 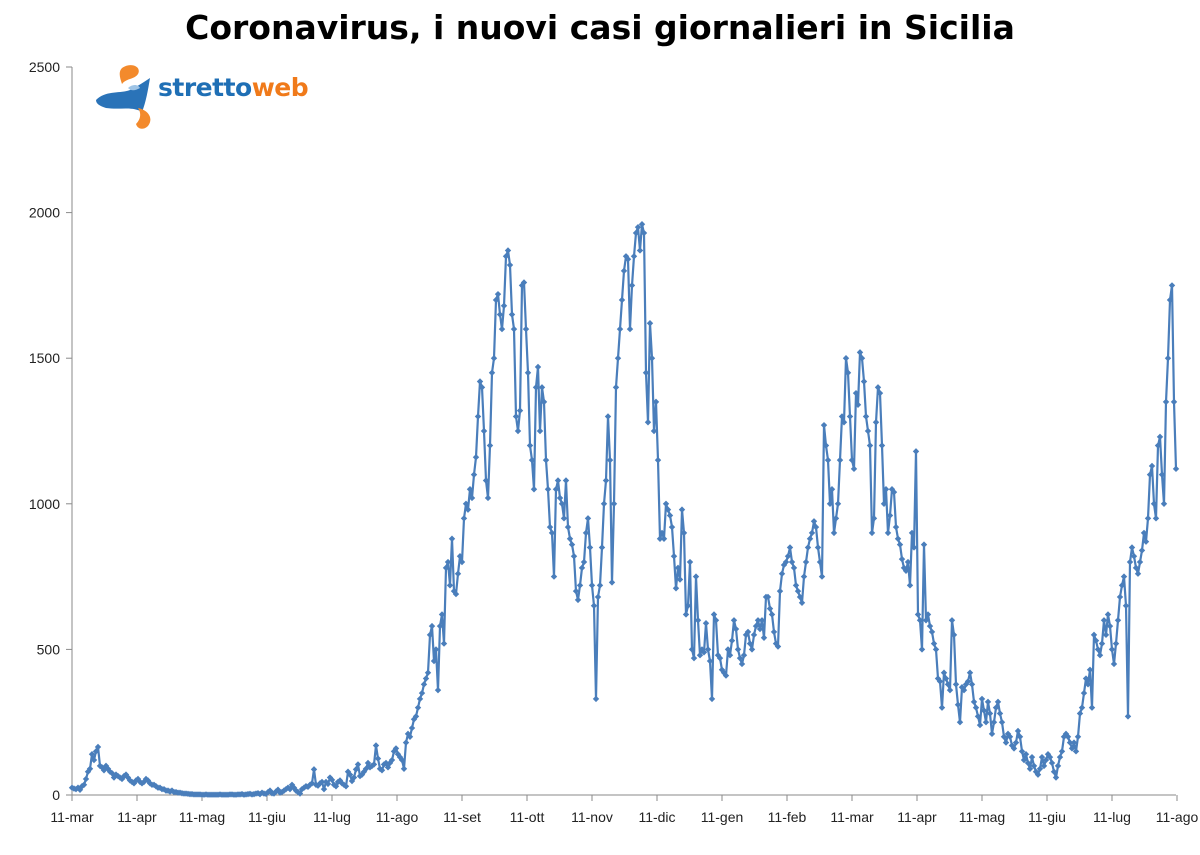 I want to click on x-tick-label: 11-gen, so click(x=722, y=817).